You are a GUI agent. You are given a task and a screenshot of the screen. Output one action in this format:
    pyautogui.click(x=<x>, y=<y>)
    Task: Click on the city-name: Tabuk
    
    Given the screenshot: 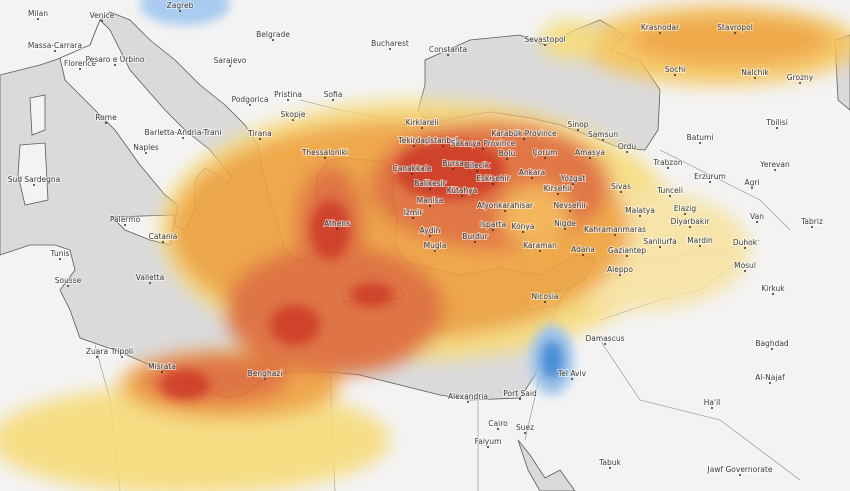 What is the action you would take?
    pyautogui.click(x=609, y=462)
    